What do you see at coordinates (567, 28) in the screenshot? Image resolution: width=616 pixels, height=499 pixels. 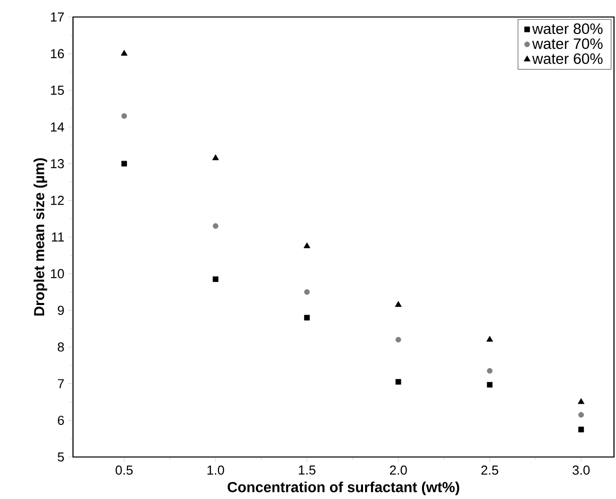 I see `legend-label: water 80%` at bounding box center [567, 28].